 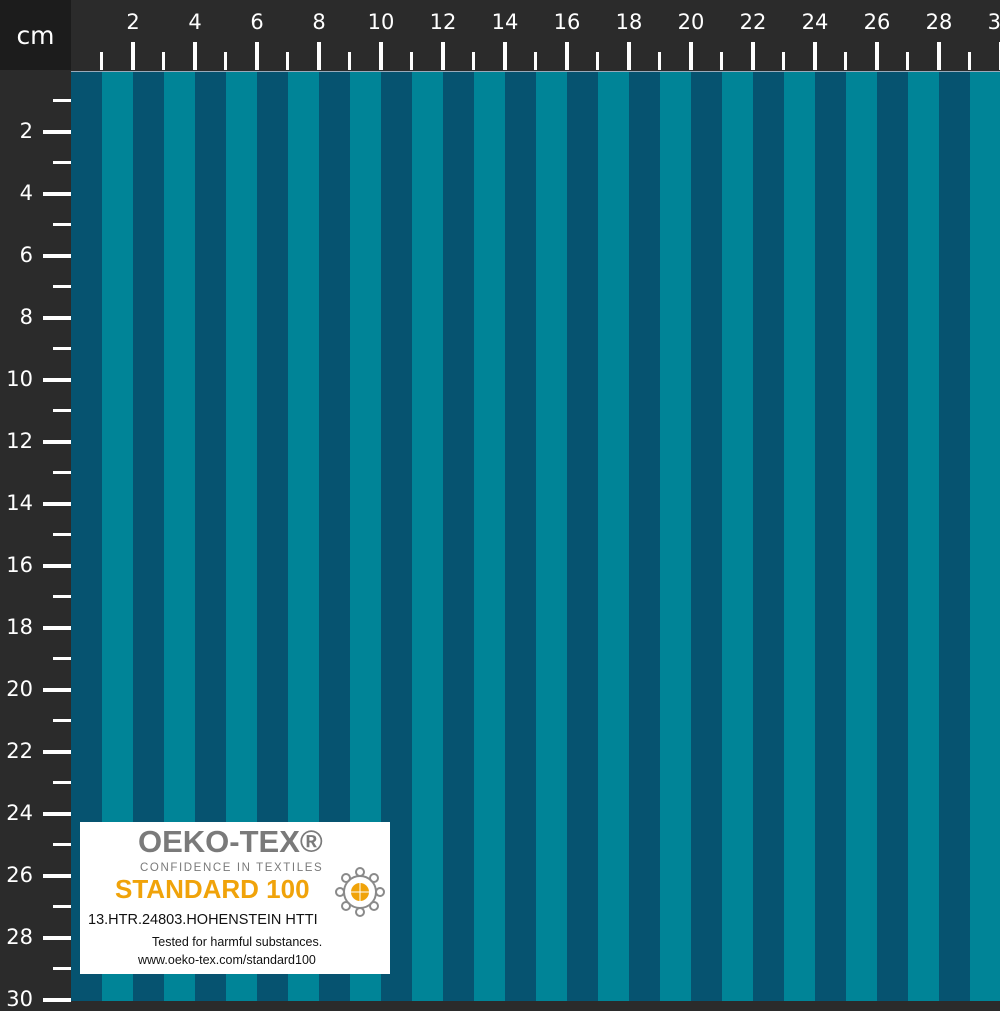 I want to click on top-tick-label: 14, so click(x=505, y=22).